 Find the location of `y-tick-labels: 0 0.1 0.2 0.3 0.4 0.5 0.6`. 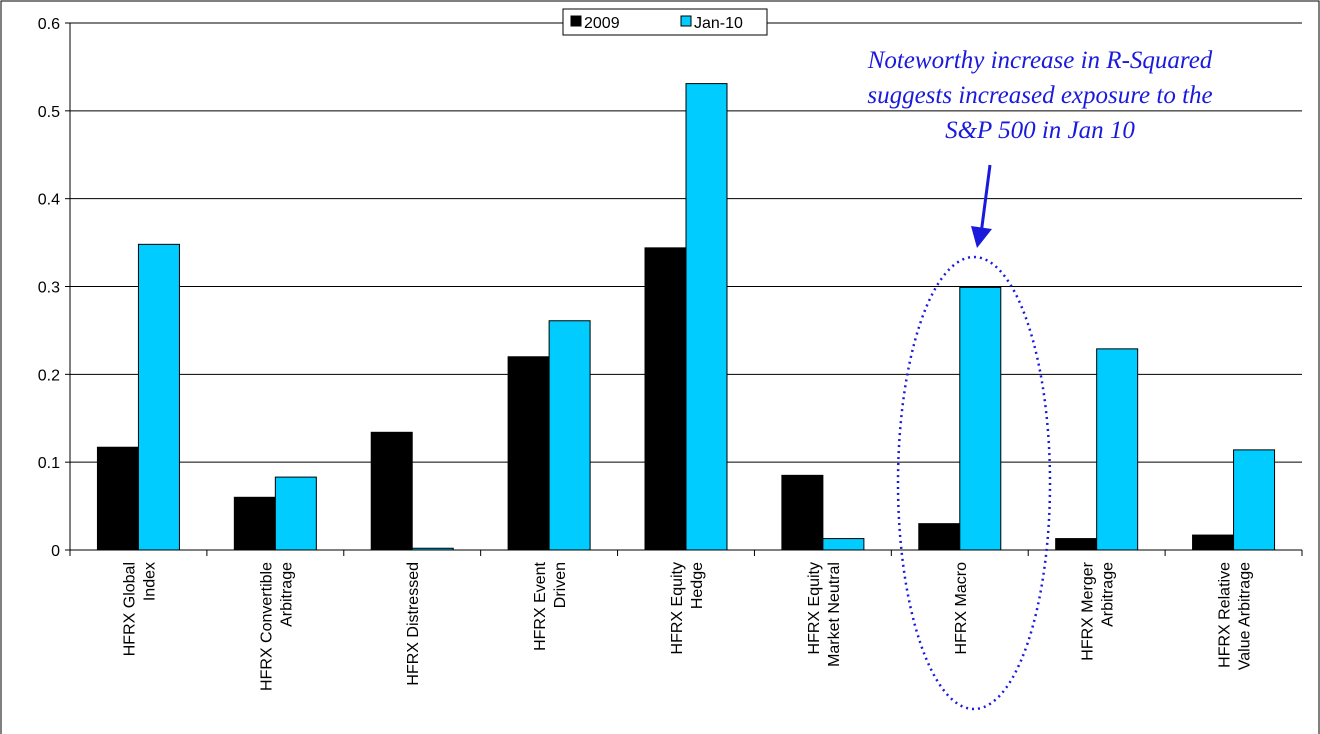

y-tick-labels: 0 0.1 0.2 0.3 0.4 0.5 0.6 is located at coordinates (49, 288).